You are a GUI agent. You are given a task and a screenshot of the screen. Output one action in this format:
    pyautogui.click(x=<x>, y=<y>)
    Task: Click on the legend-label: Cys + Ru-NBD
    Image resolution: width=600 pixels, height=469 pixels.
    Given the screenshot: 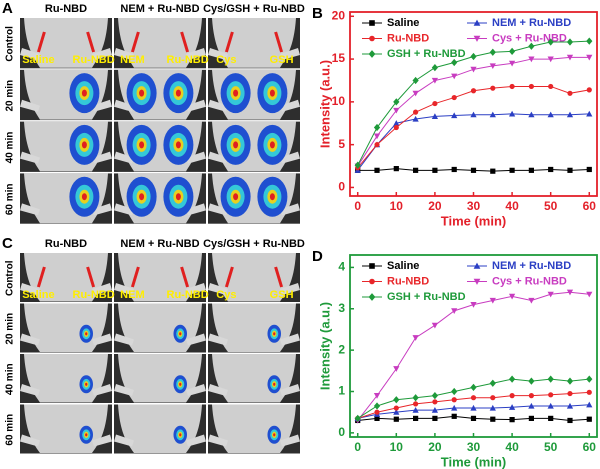 What is the action you would take?
    pyautogui.click(x=529, y=38)
    